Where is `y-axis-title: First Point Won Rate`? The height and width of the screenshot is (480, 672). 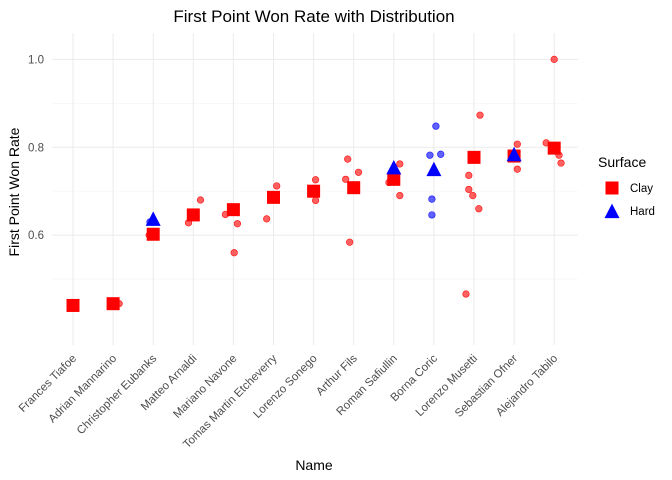
y-axis-title: First Point Won Rate is located at coordinates (14, 191).